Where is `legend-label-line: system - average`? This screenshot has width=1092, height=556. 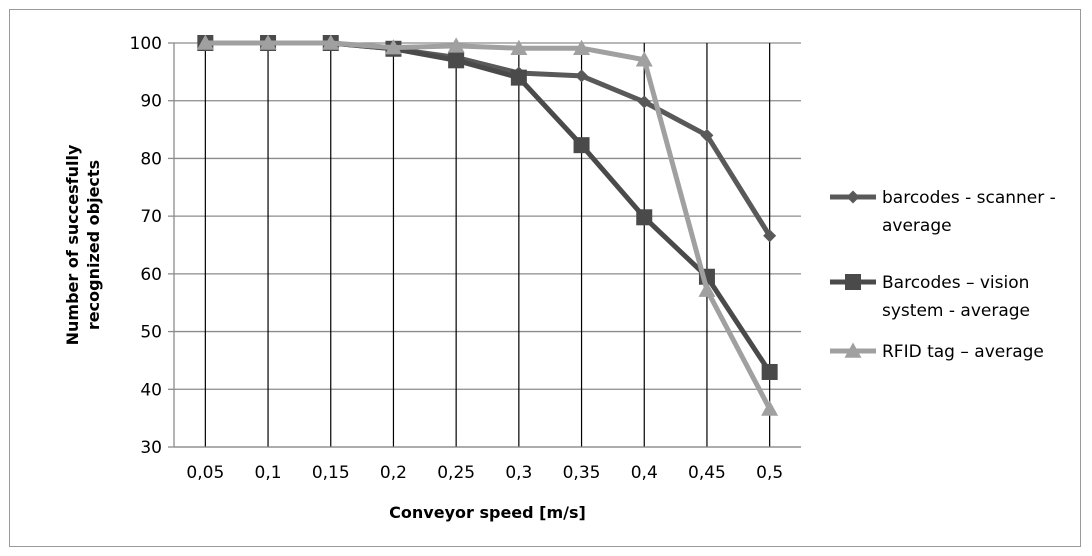 legend-label-line: system - average is located at coordinates (956, 311).